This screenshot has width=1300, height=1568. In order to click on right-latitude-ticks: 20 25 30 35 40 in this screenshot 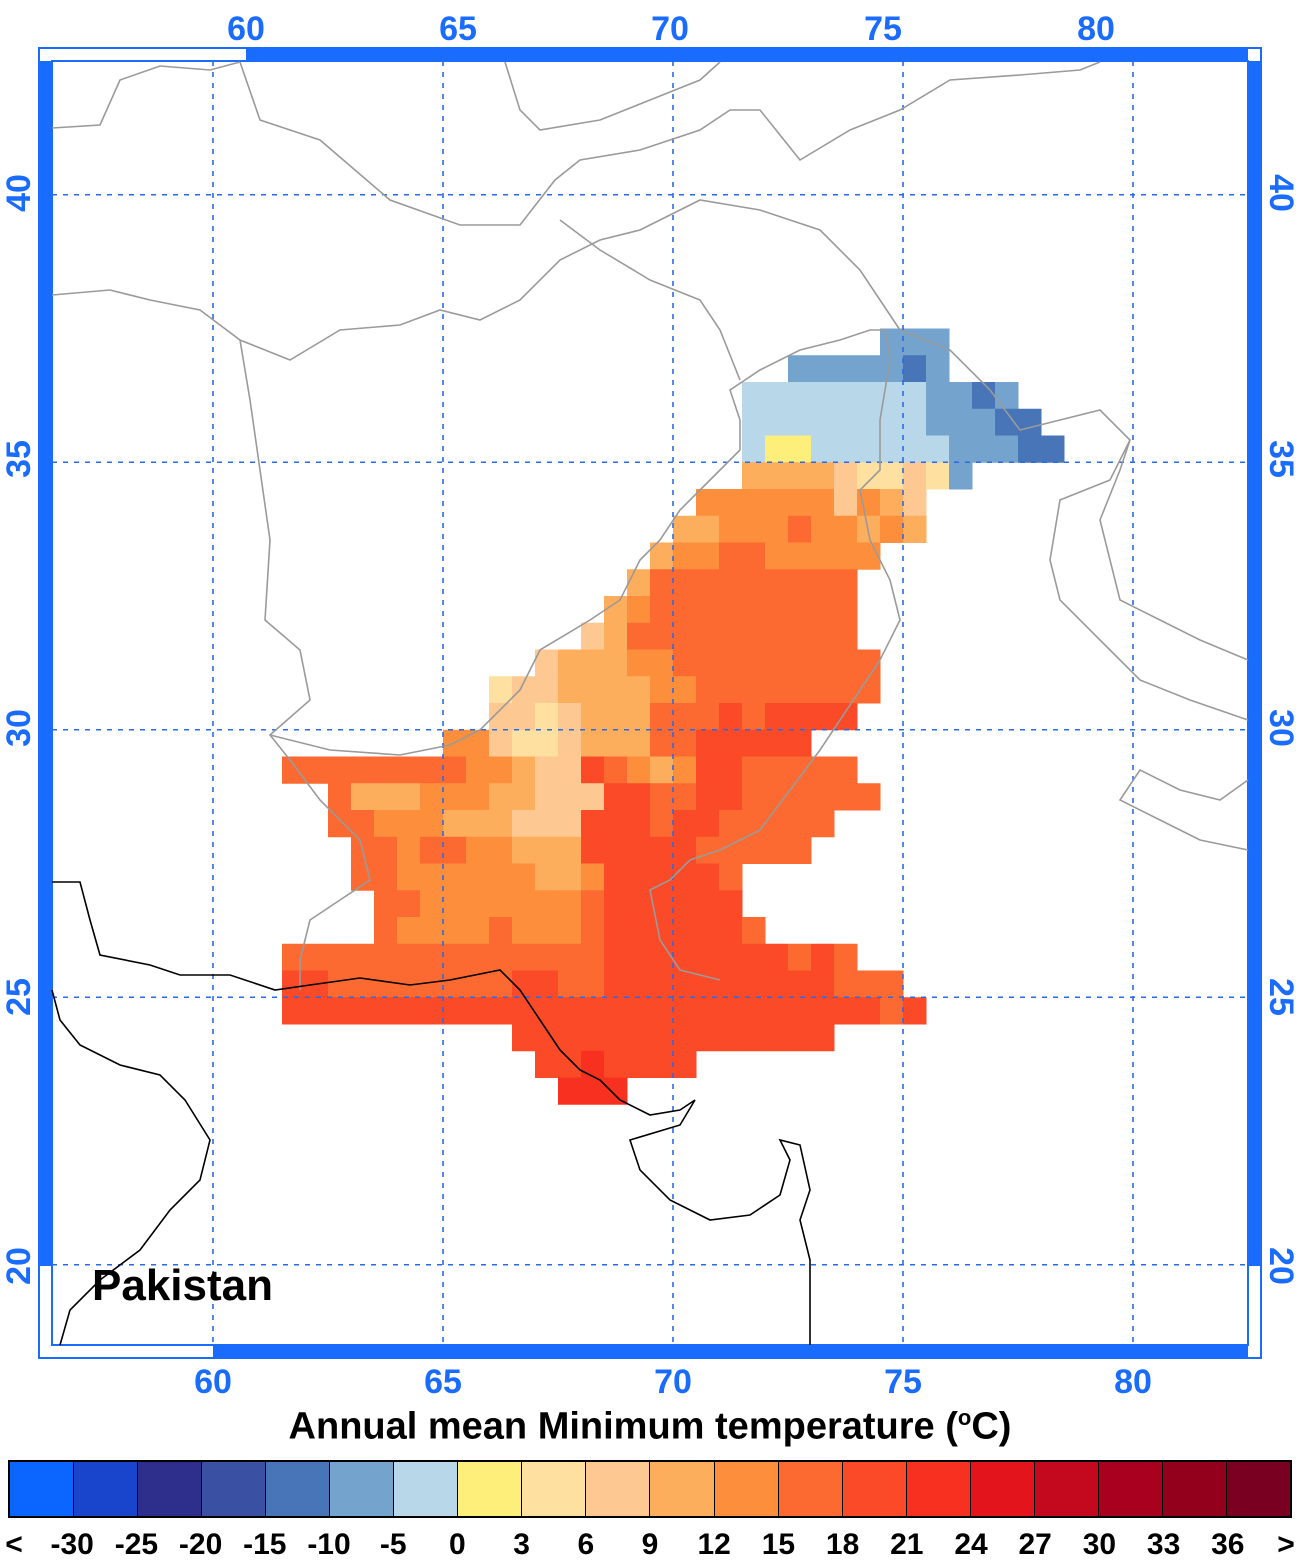, I will do `click(1281, 729)`.